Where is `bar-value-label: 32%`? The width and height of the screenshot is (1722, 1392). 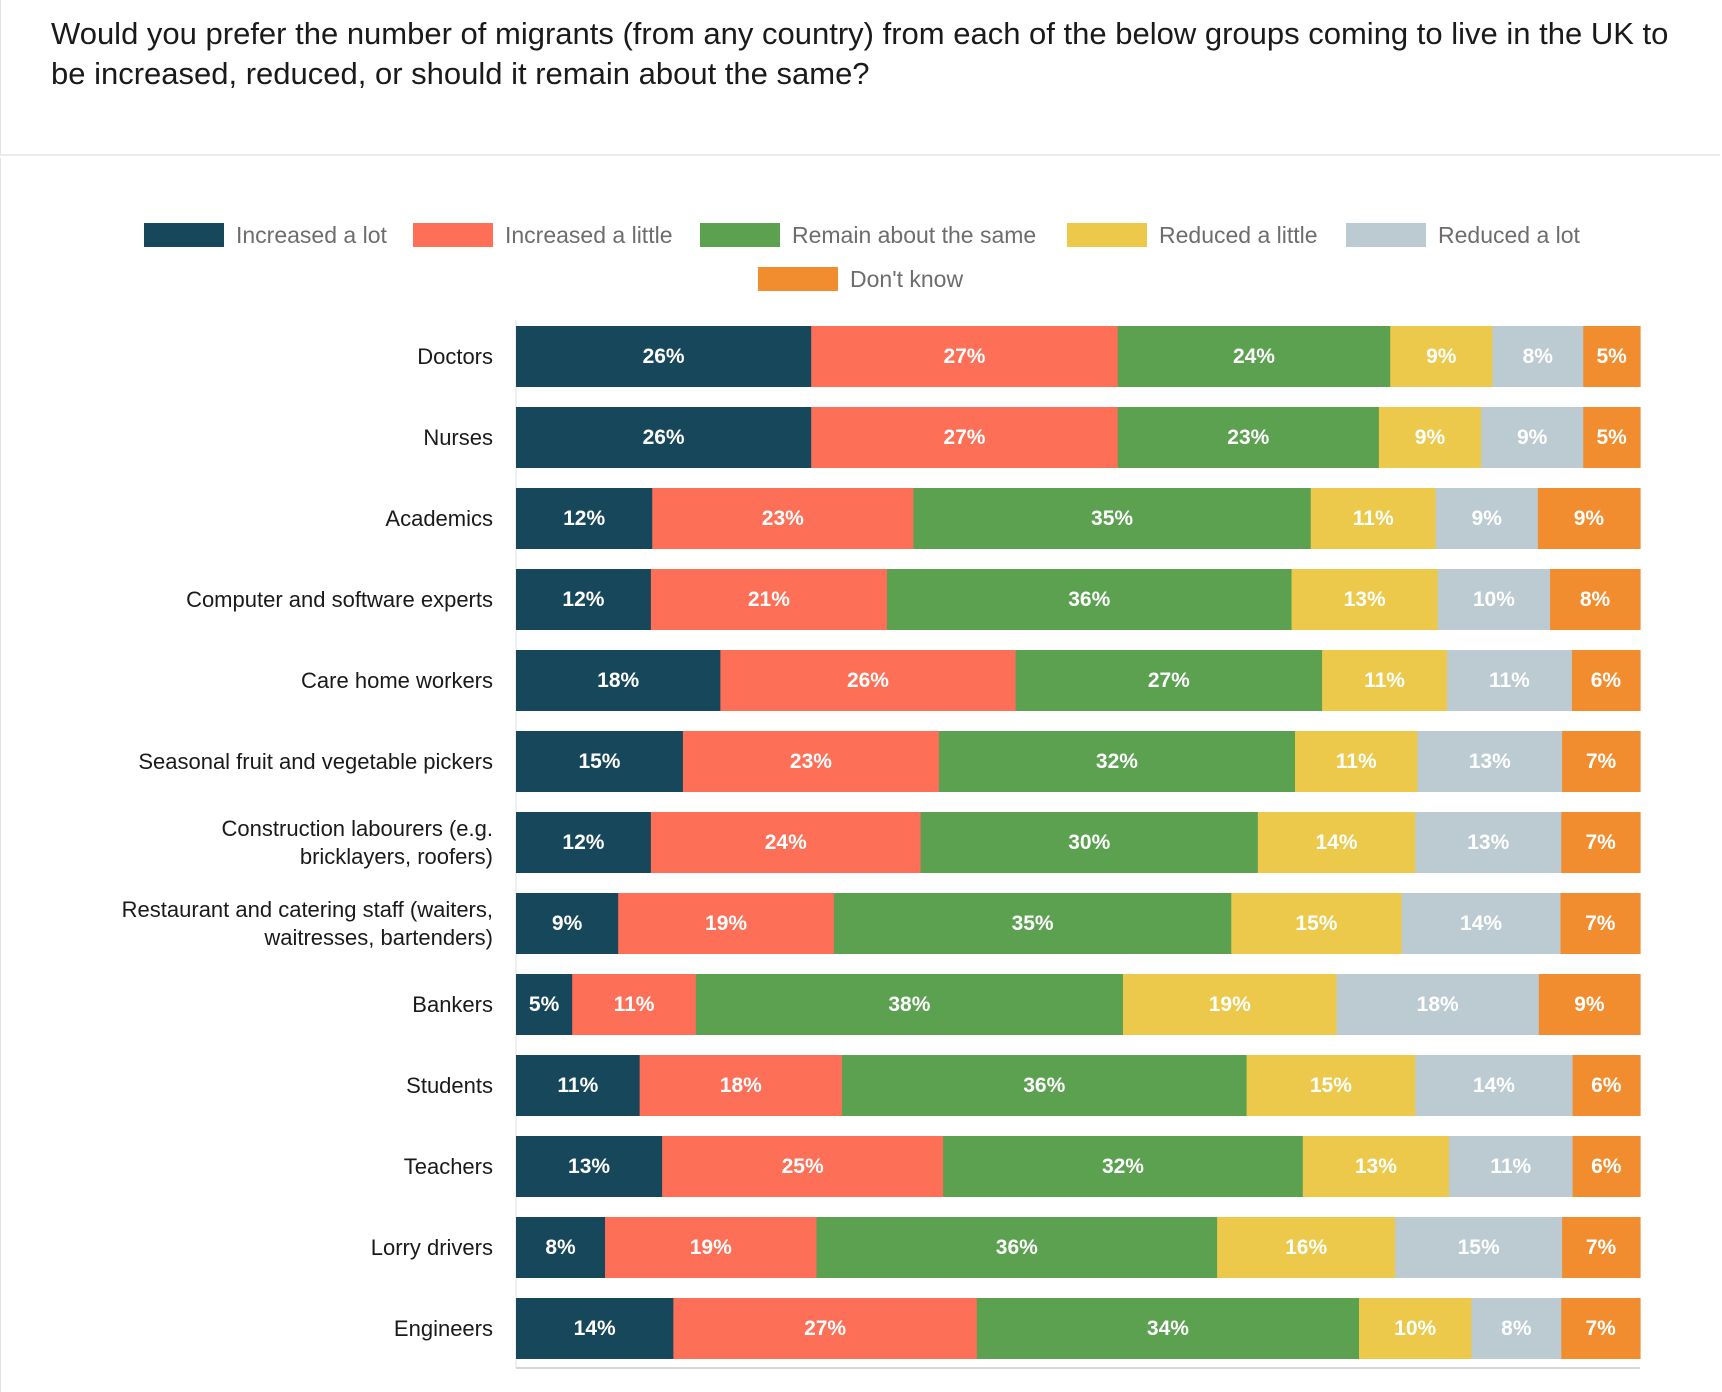 bar-value-label: 32% is located at coordinates (1117, 761).